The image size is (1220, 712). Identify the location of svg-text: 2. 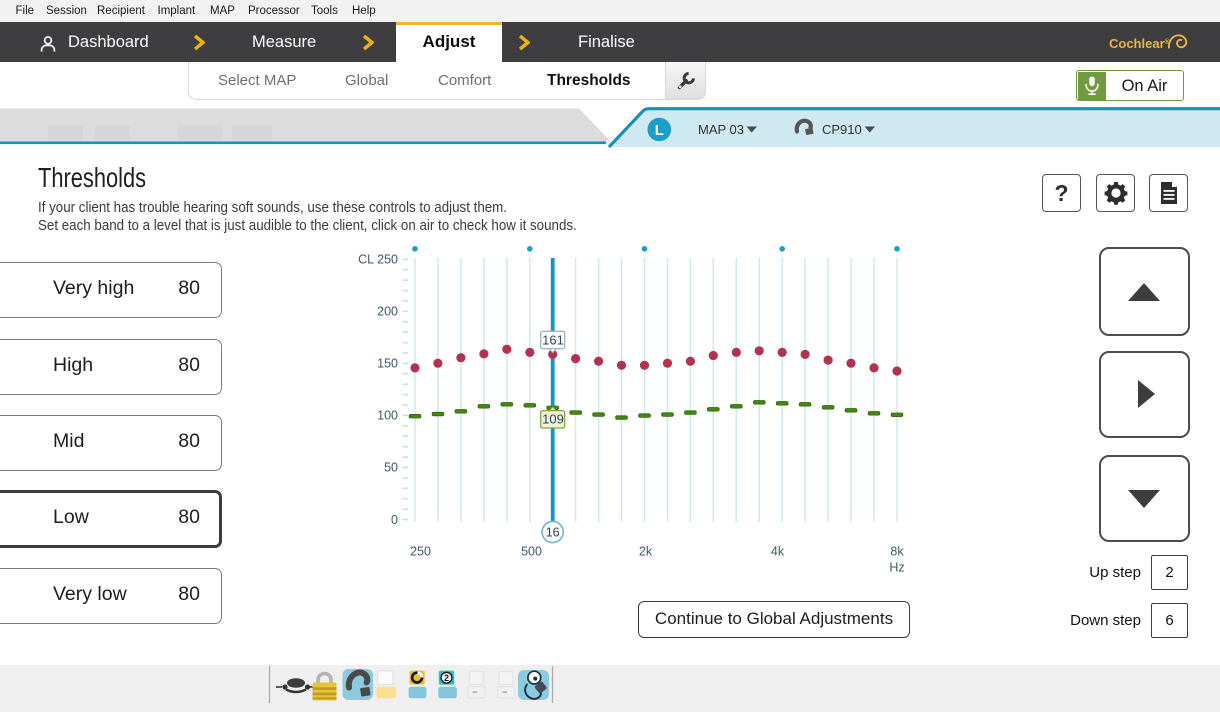
(446, 678).